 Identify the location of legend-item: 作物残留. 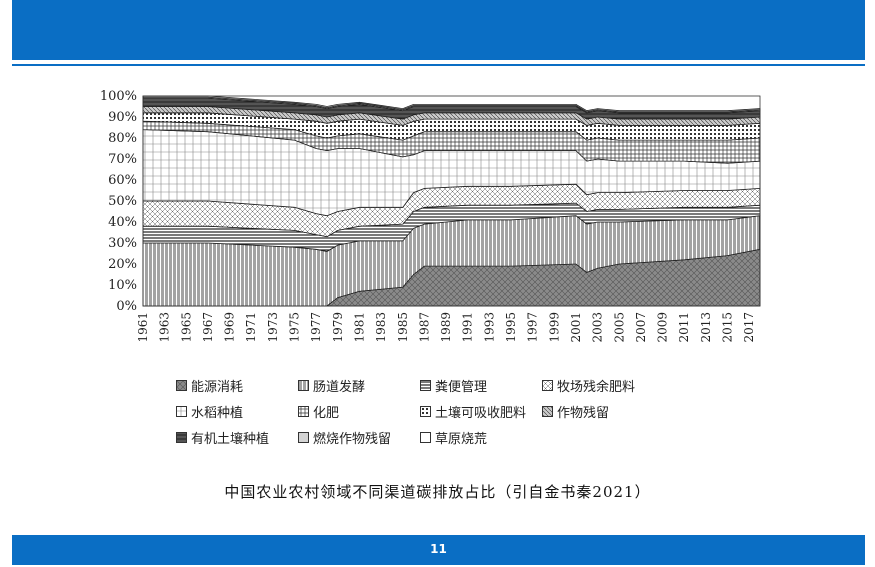
(622, 411).